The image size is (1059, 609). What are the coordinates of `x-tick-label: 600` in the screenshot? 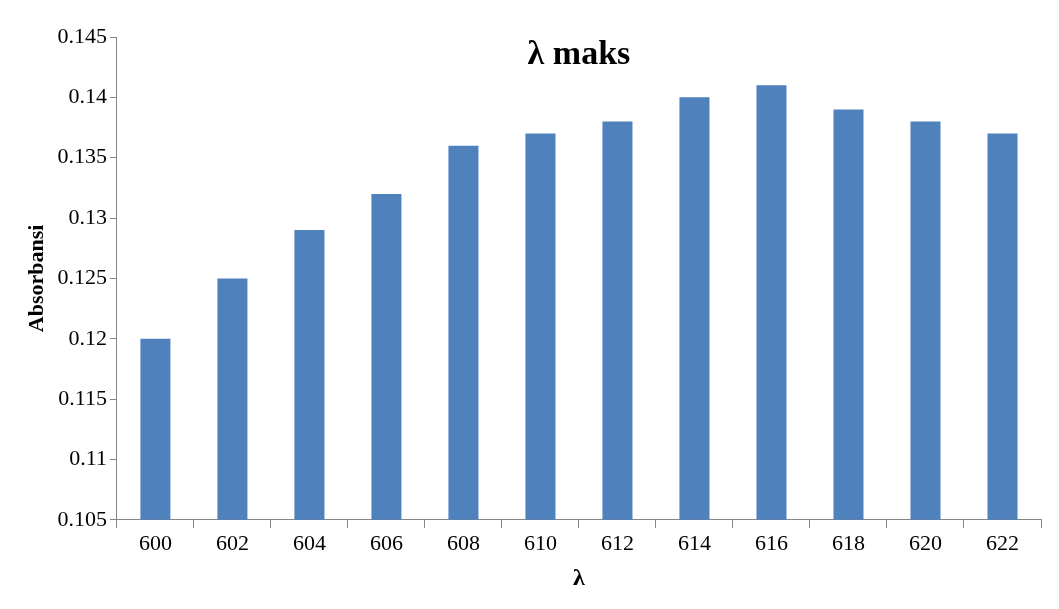 It's located at (155, 542).